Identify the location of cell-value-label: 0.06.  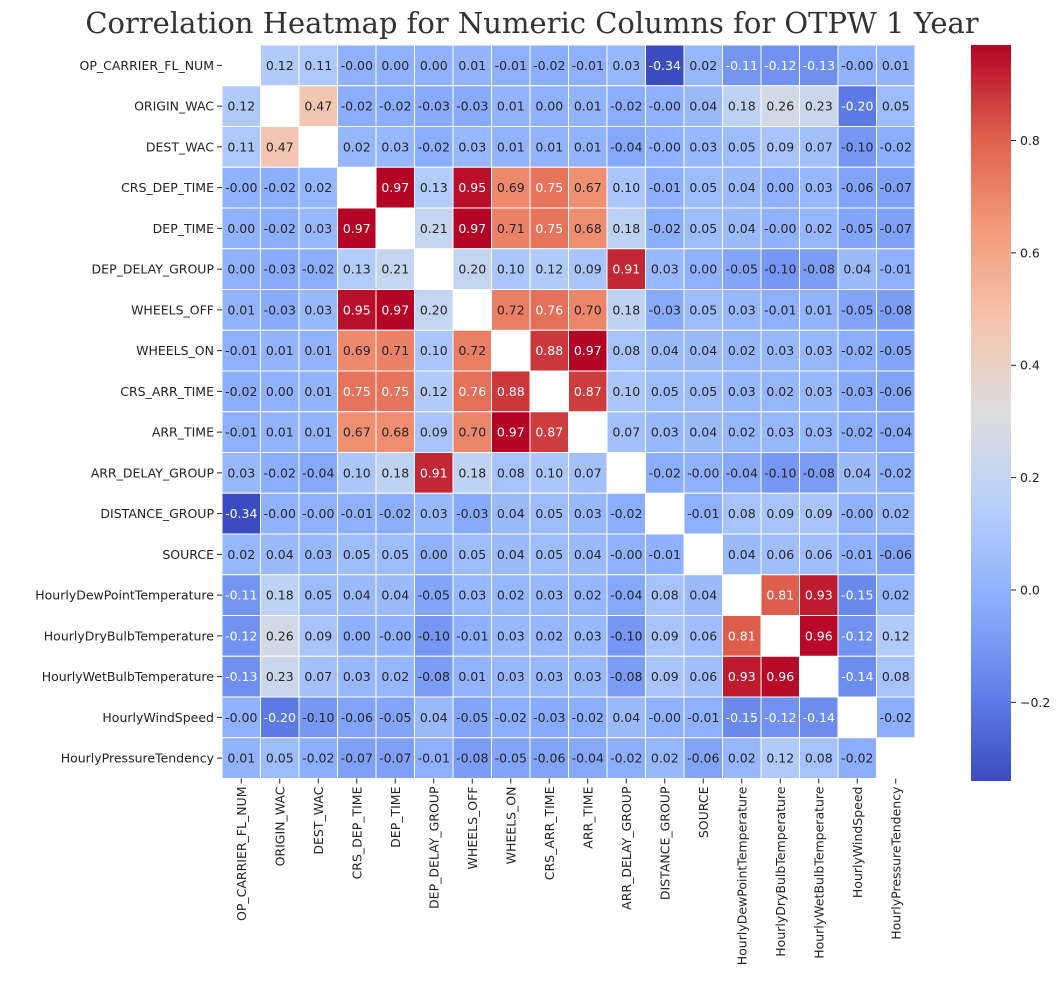
(780, 554).